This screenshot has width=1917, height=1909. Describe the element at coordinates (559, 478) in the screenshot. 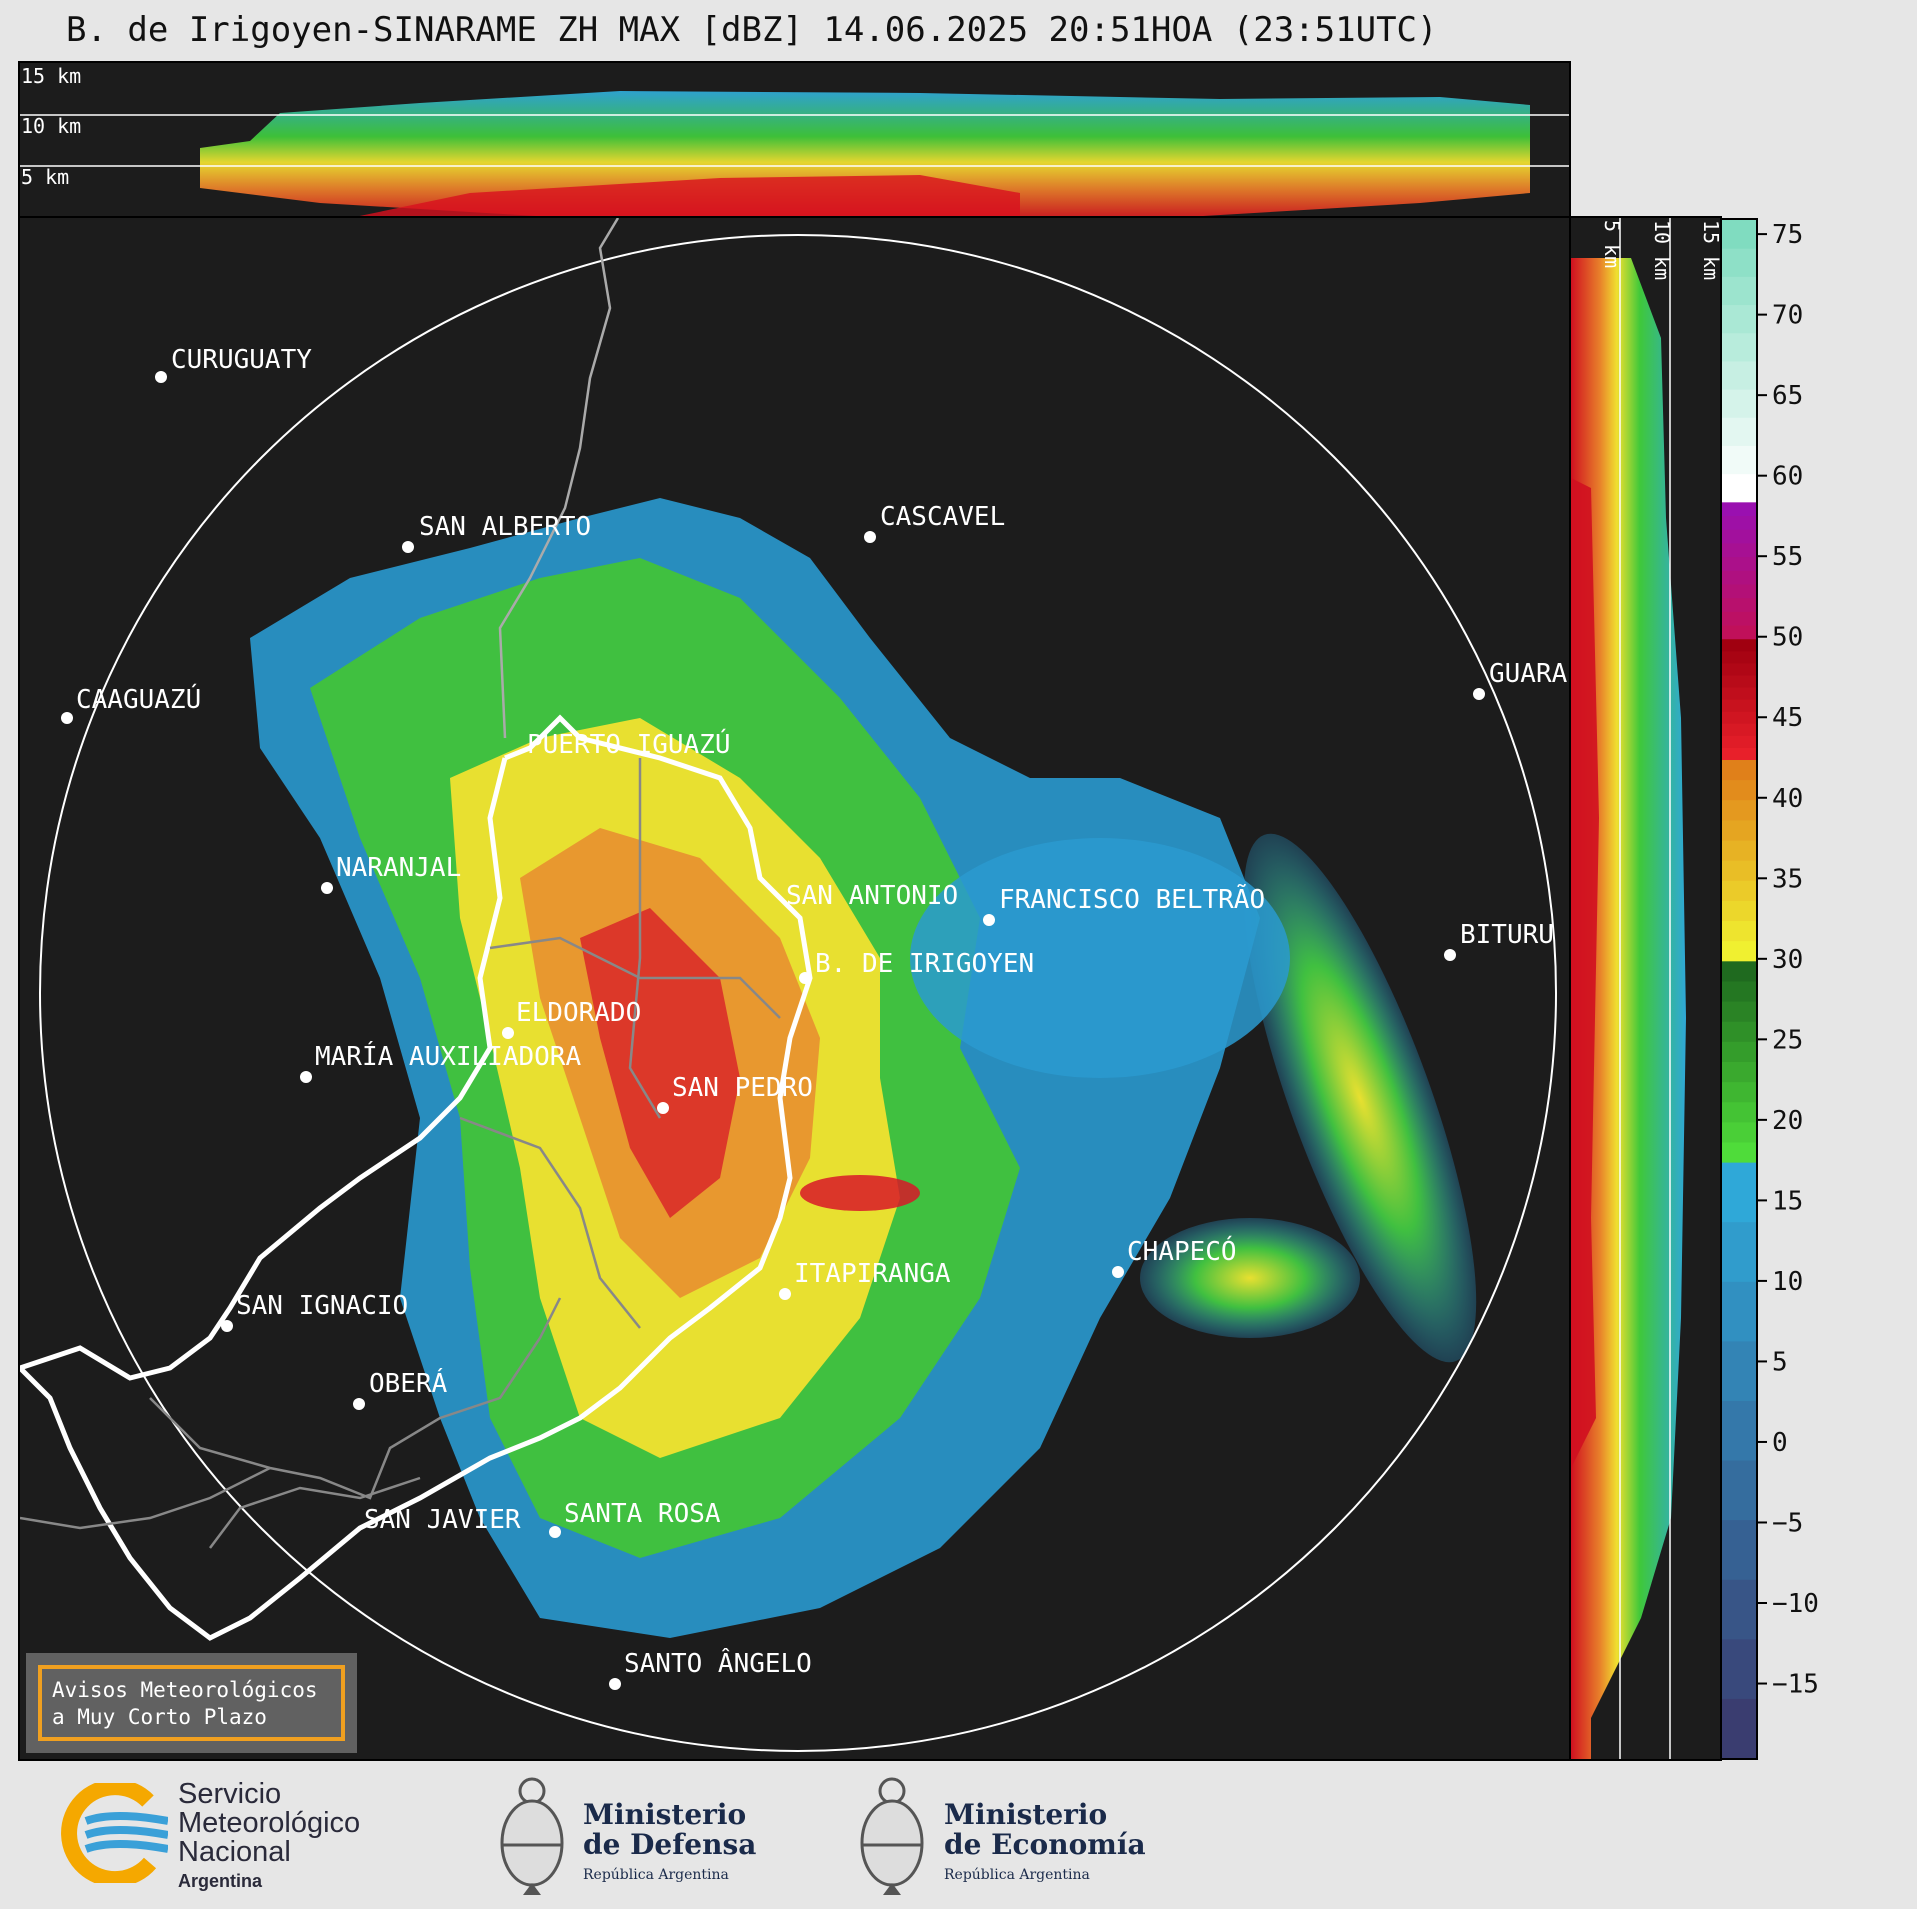

I see `border-grey-river` at that location.